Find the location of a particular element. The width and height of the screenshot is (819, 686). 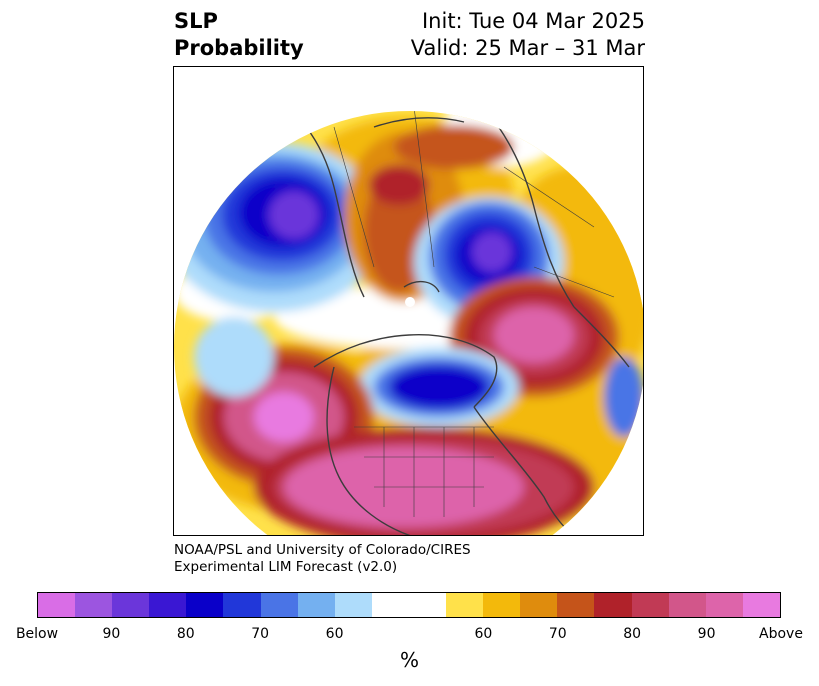

init-date: Init: Tue 04 Mar 2025 is located at coordinates (533, 21).